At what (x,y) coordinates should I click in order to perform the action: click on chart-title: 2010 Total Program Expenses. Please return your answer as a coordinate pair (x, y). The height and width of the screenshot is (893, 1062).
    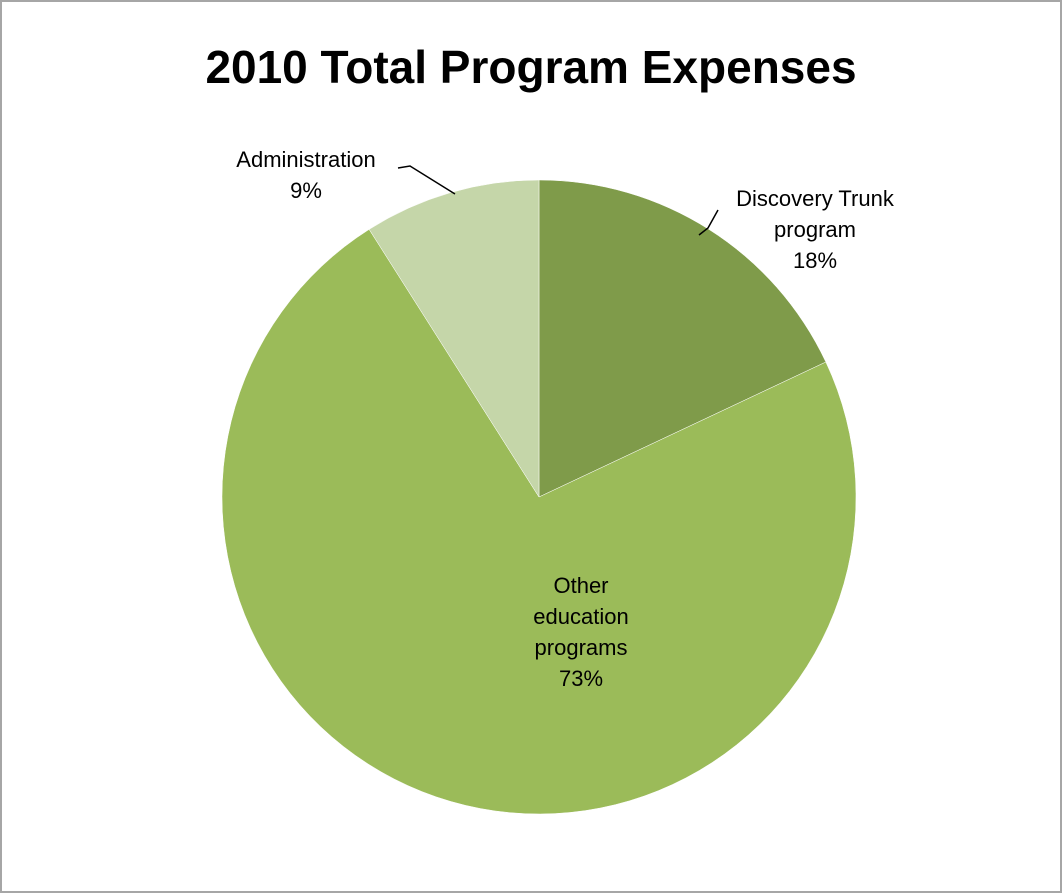
    Looking at the image, I should click on (531, 67).